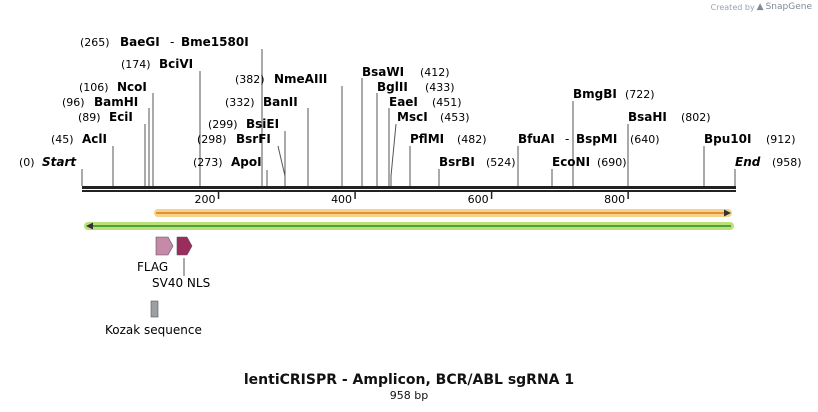  What do you see at coordinates (571, 162) in the screenshot?
I see `label-econi: EcoNI` at bounding box center [571, 162].